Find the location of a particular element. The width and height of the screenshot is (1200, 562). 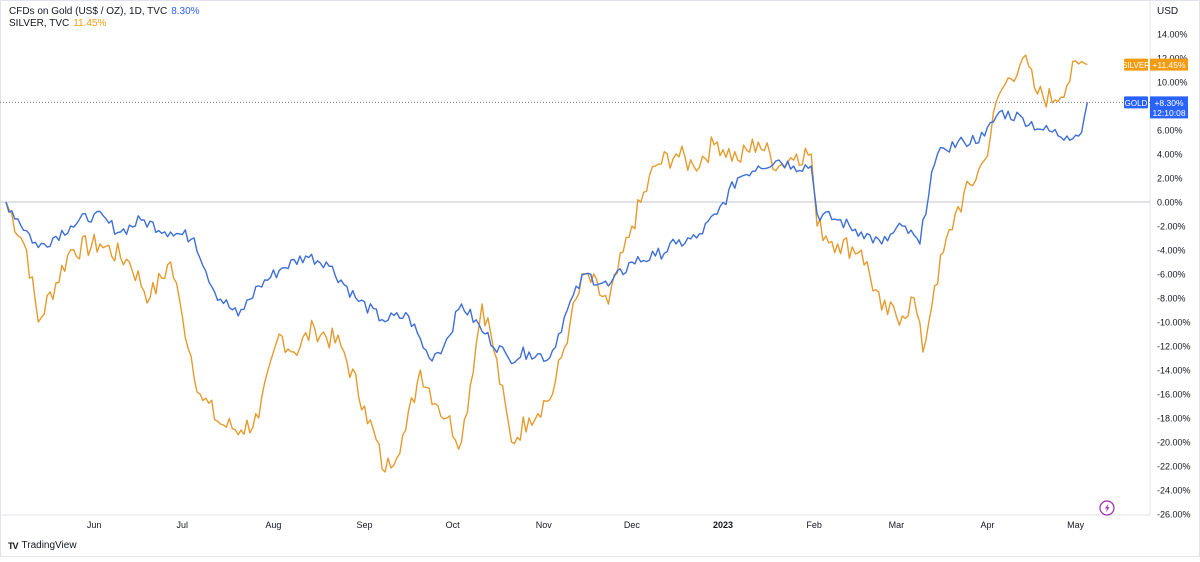

silver-legend-value: 11.45% is located at coordinates (90, 23).